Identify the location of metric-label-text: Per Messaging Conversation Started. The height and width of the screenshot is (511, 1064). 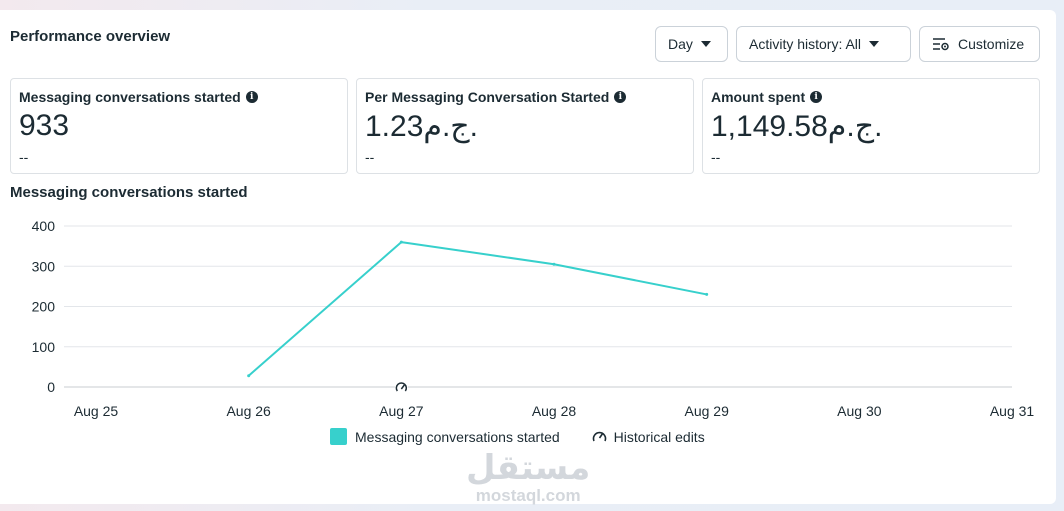
(487, 97).